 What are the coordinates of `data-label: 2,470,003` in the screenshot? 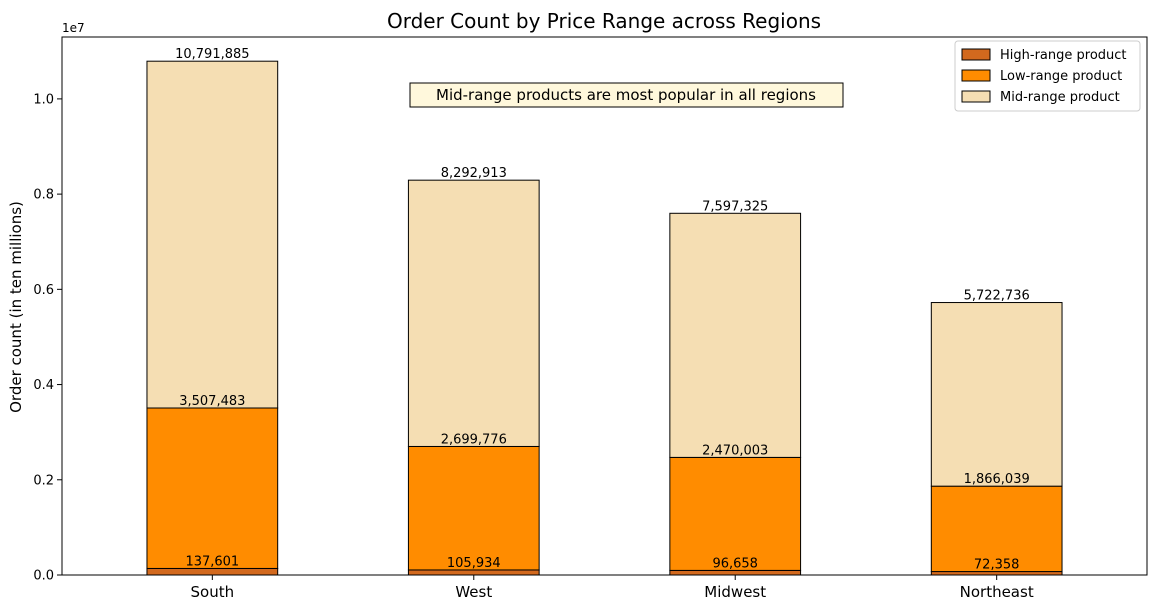 It's located at (735, 450).